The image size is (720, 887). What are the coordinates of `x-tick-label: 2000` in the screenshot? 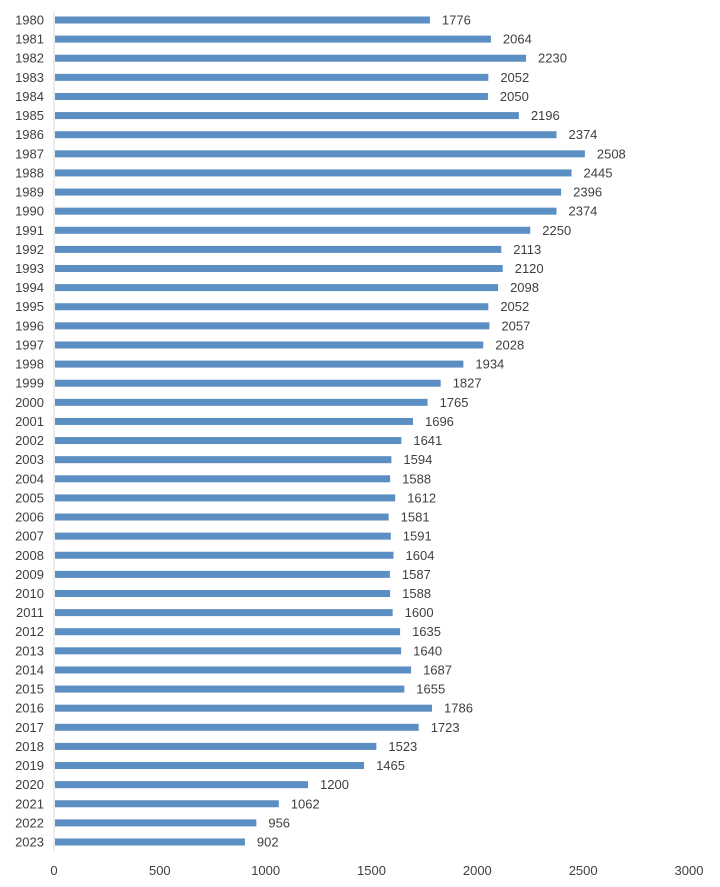 It's located at (477, 870).